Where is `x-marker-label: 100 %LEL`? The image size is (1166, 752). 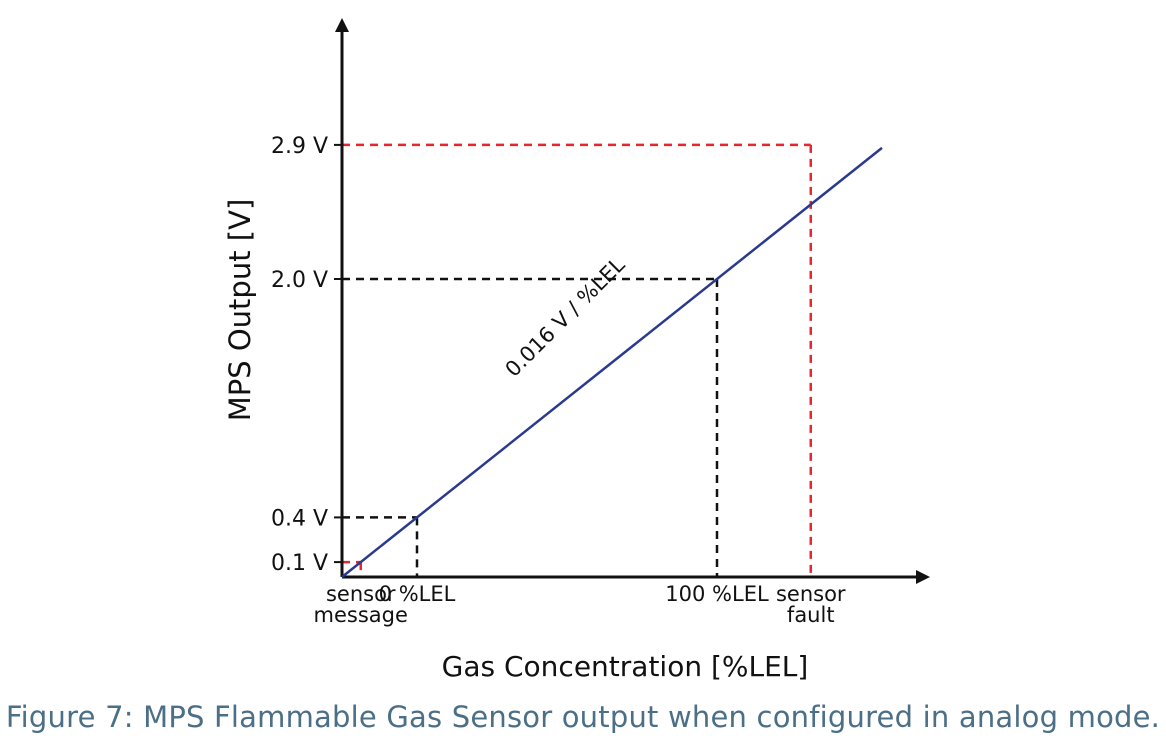 x-marker-label: 100 %LEL is located at coordinates (717, 594).